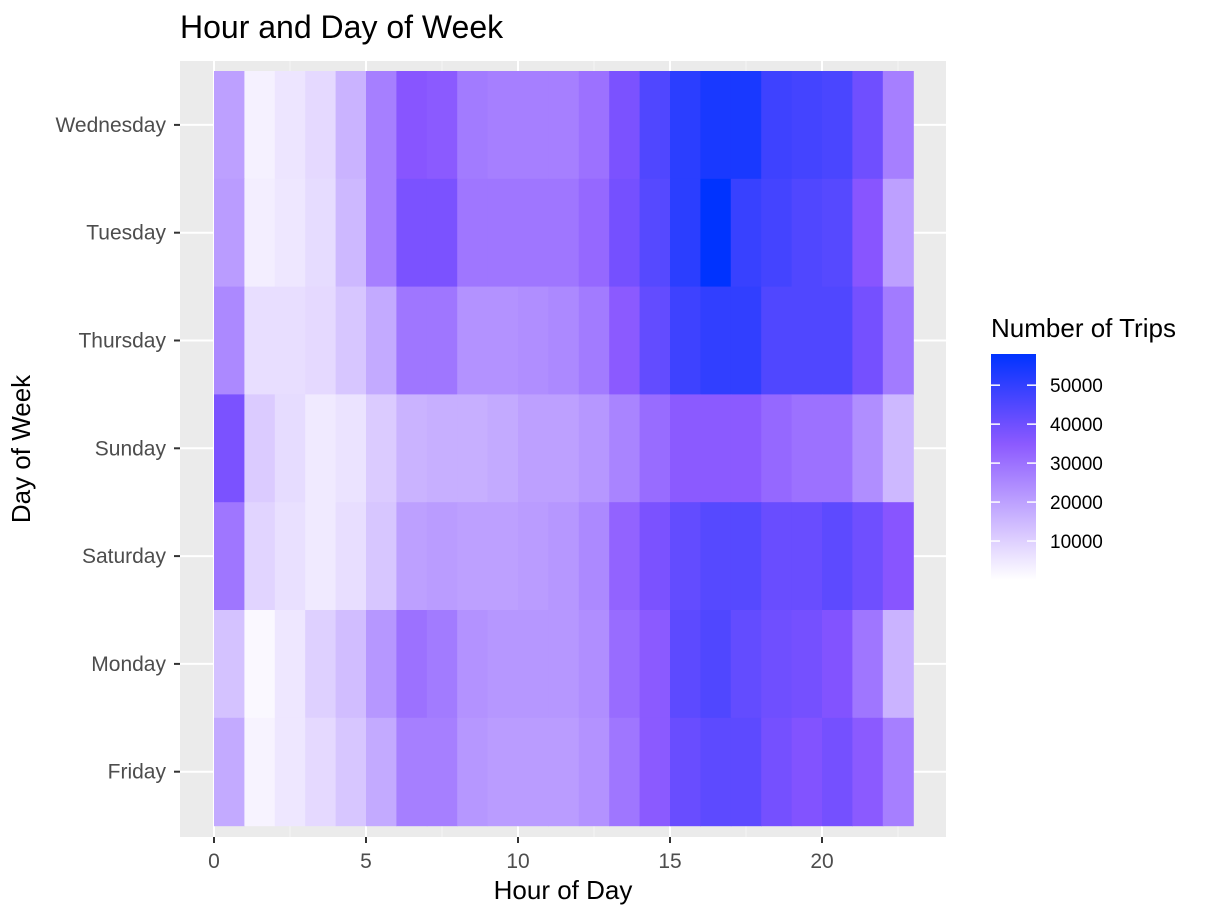 The image size is (1207, 908). What do you see at coordinates (126, 233) in the screenshot?
I see `y-tick-label: Tuesday` at bounding box center [126, 233].